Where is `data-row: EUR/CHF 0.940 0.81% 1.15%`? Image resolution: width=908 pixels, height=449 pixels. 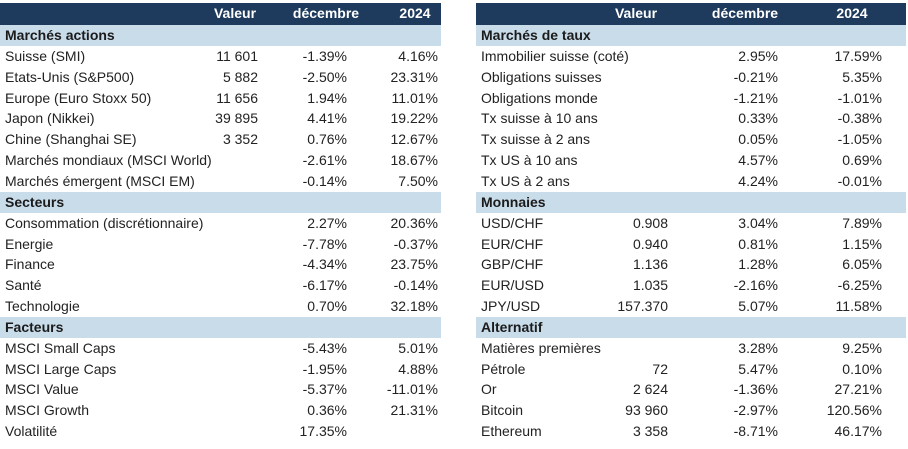
data-row: EUR/CHF 0.940 0.81% 1.15% is located at coordinates (691, 244).